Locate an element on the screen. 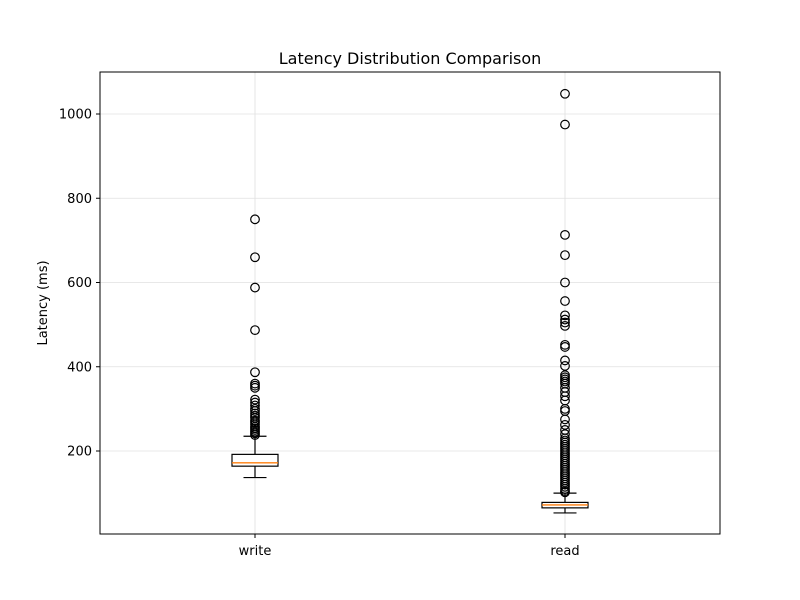 The image size is (800, 600). box-write is located at coordinates (255, 346).